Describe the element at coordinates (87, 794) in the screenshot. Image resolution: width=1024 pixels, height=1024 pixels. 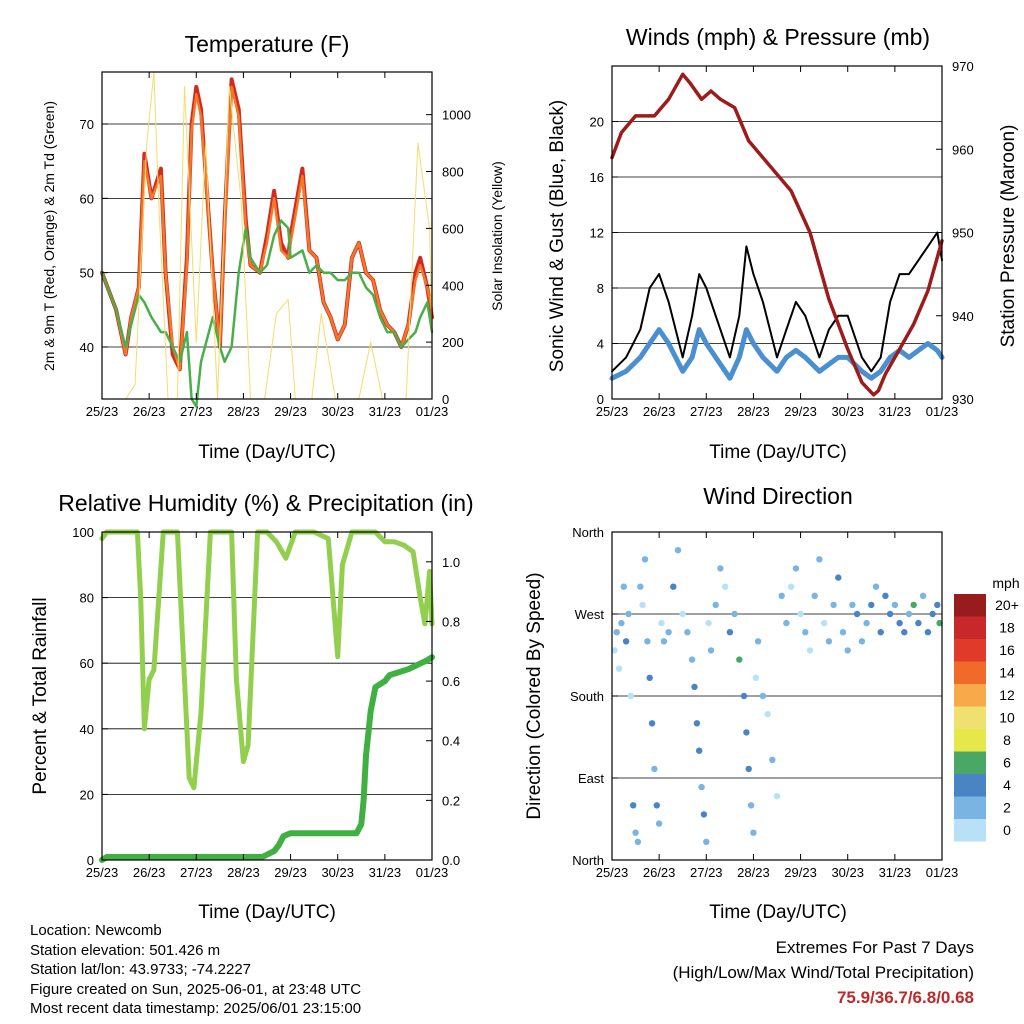
I see `humidity-ytick-label: 20` at that location.